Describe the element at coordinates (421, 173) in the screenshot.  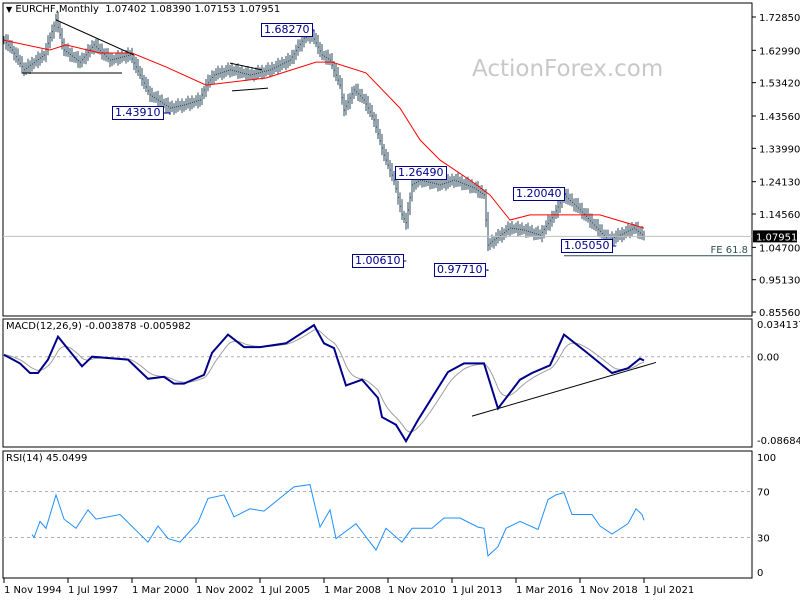
I see `extreme-label: 1.26490` at that location.